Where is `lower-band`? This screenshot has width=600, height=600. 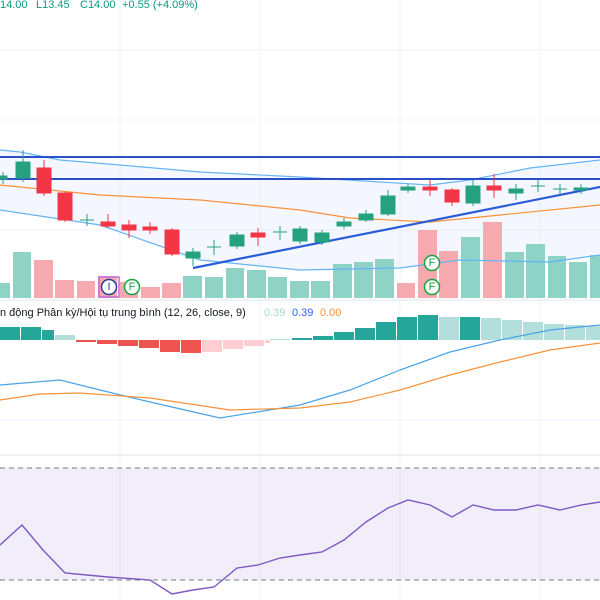 lower-band is located at coordinates (300, 240).